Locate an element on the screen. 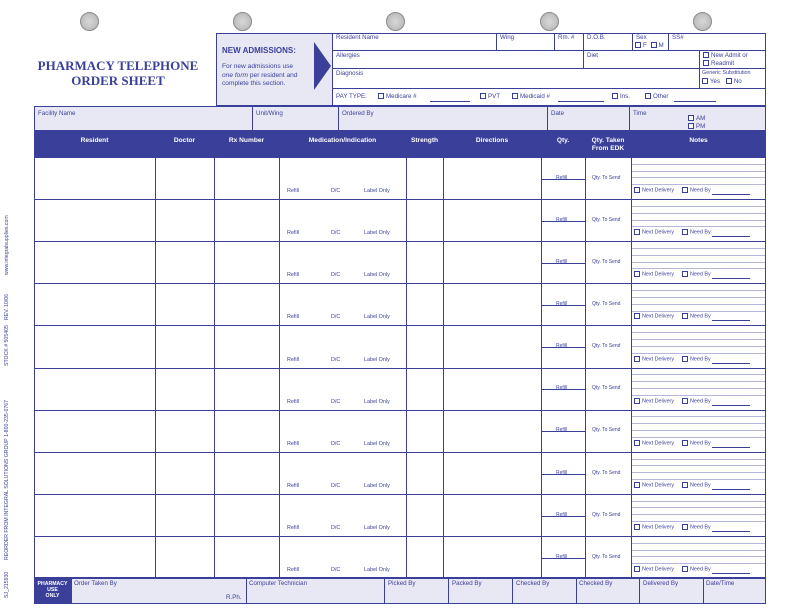 The height and width of the screenshot is (612, 792). na-line-3: complete this section. is located at coordinates (254, 83).